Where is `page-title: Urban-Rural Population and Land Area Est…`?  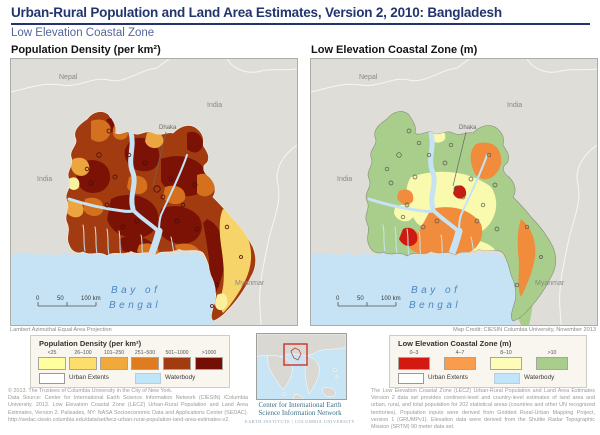
page-title: Urban-Rural Population and Land Area Est… is located at coordinates (256, 12).